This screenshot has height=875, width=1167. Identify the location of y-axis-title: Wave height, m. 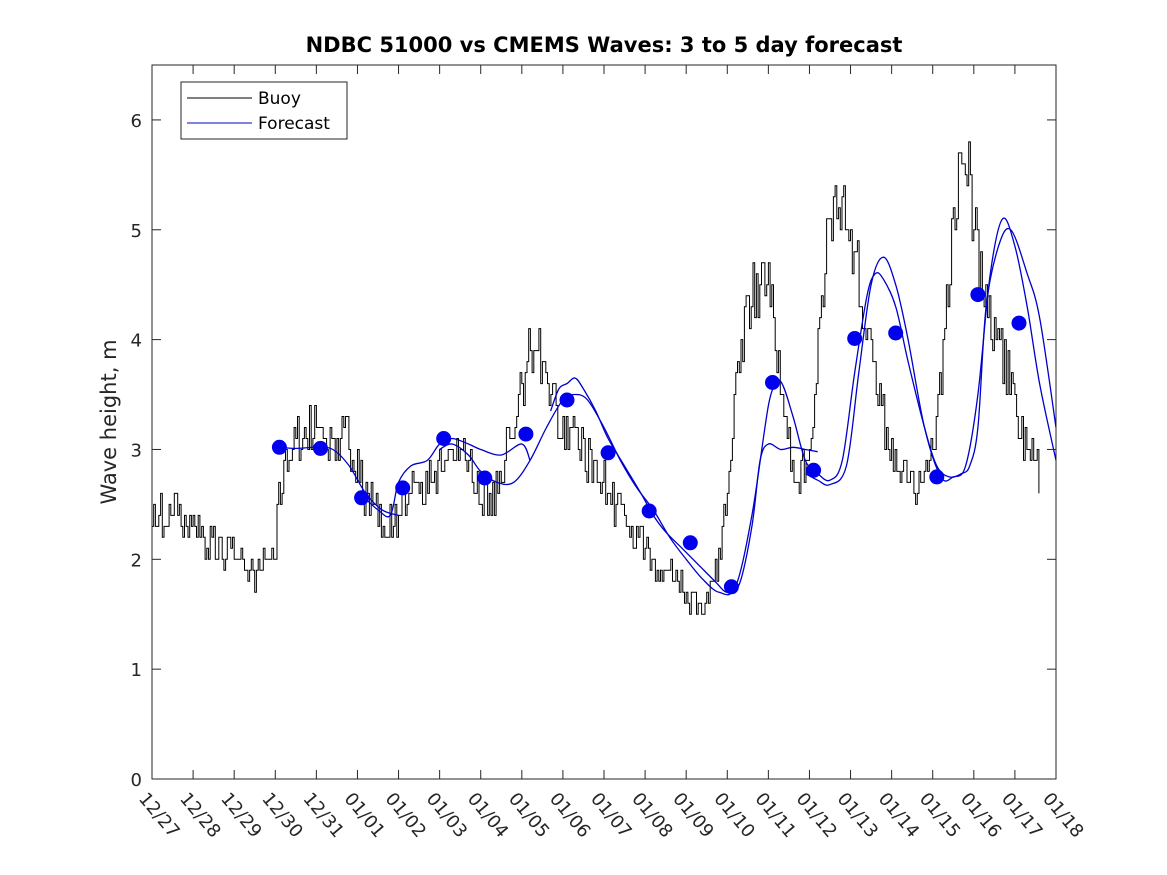
(109, 421).